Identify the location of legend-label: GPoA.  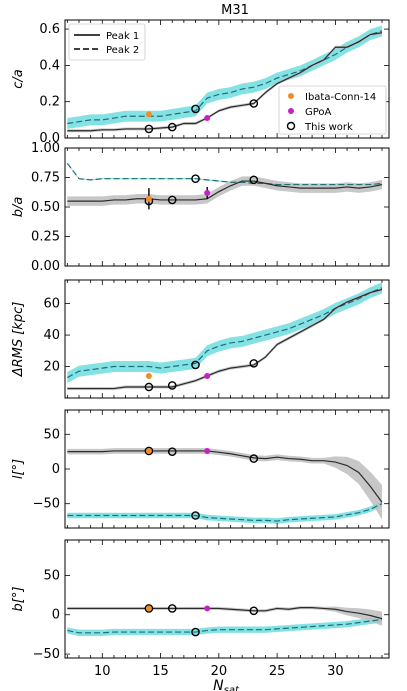
(318, 112).